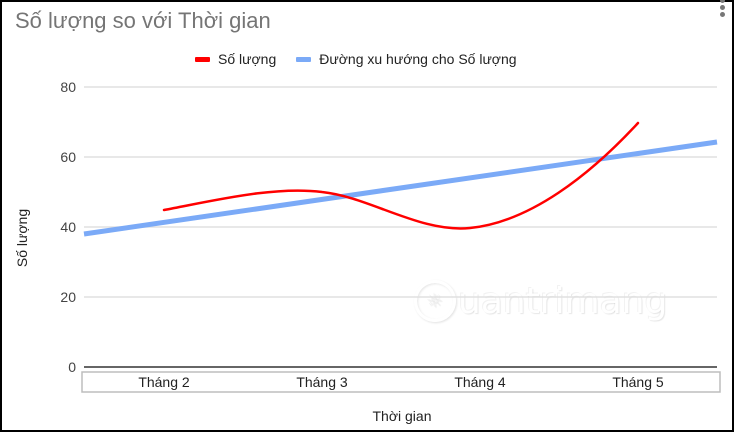  What do you see at coordinates (480, 382) in the screenshot?
I see `x-tick-label: Tháng 4` at bounding box center [480, 382].